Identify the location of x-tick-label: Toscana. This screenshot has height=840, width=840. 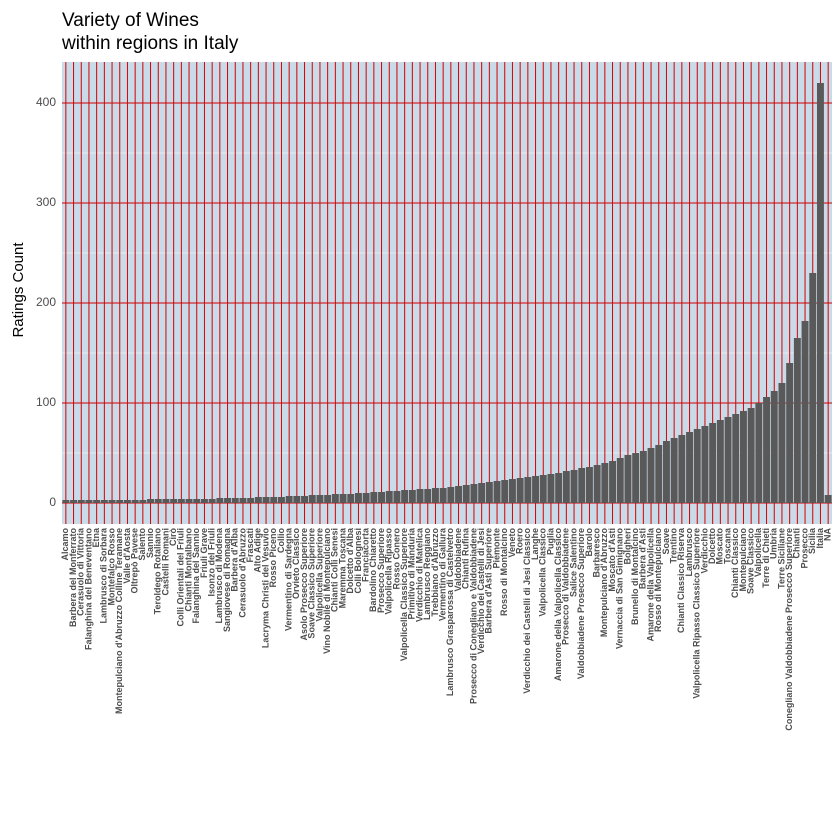
(727, 545).